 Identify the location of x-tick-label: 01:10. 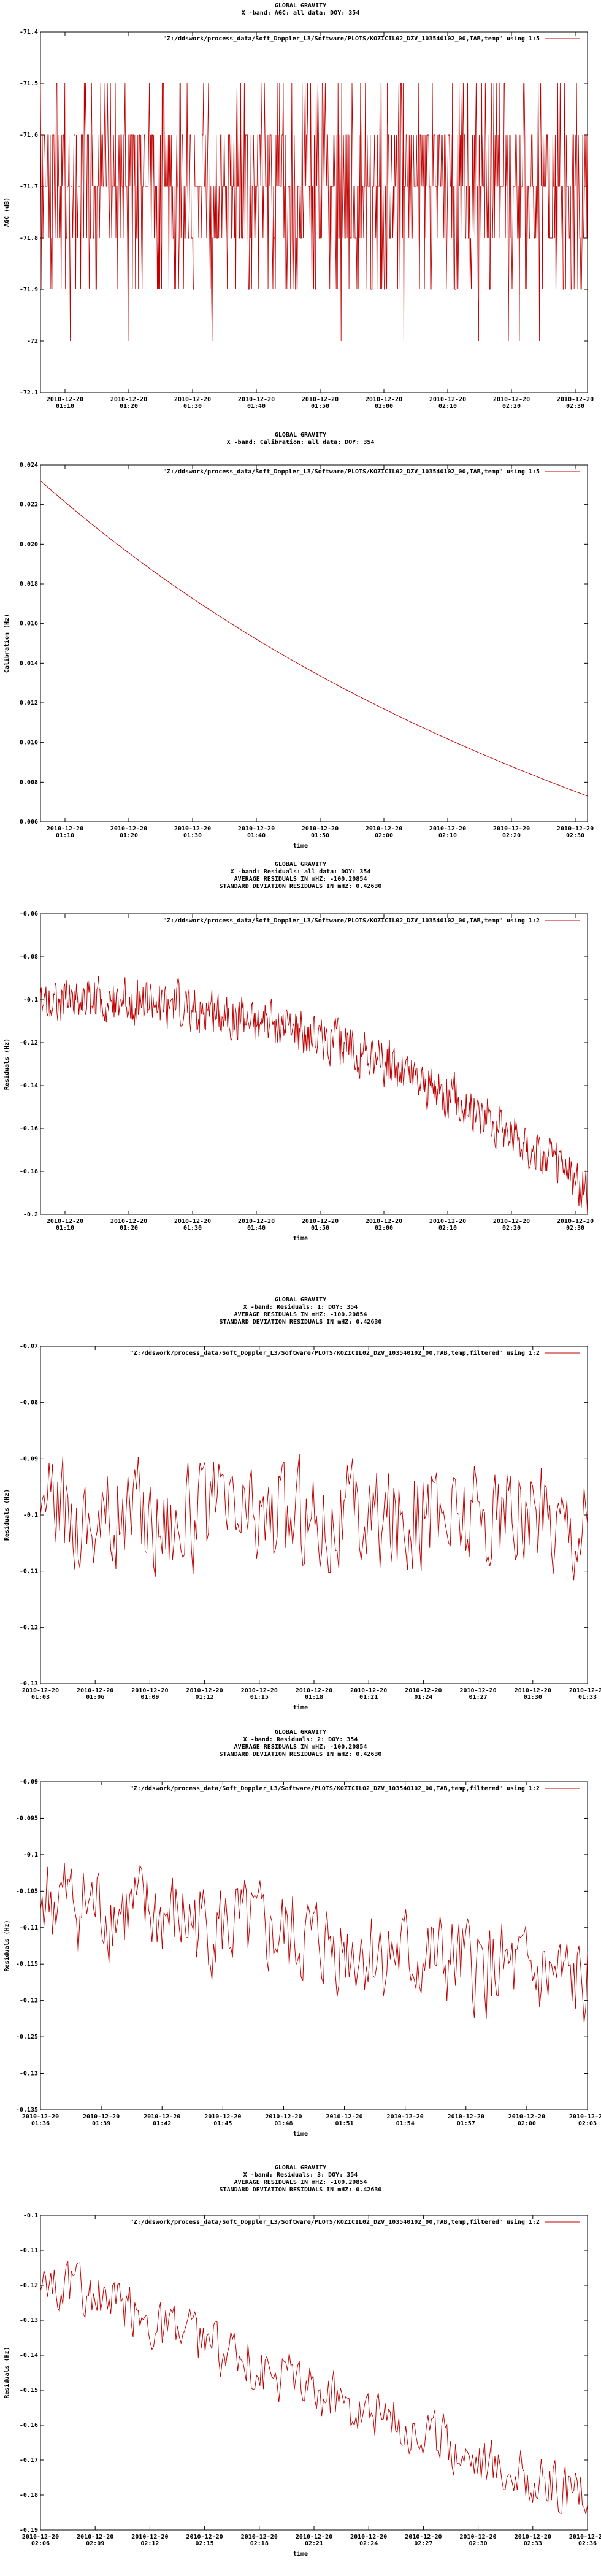
(65, 1228).